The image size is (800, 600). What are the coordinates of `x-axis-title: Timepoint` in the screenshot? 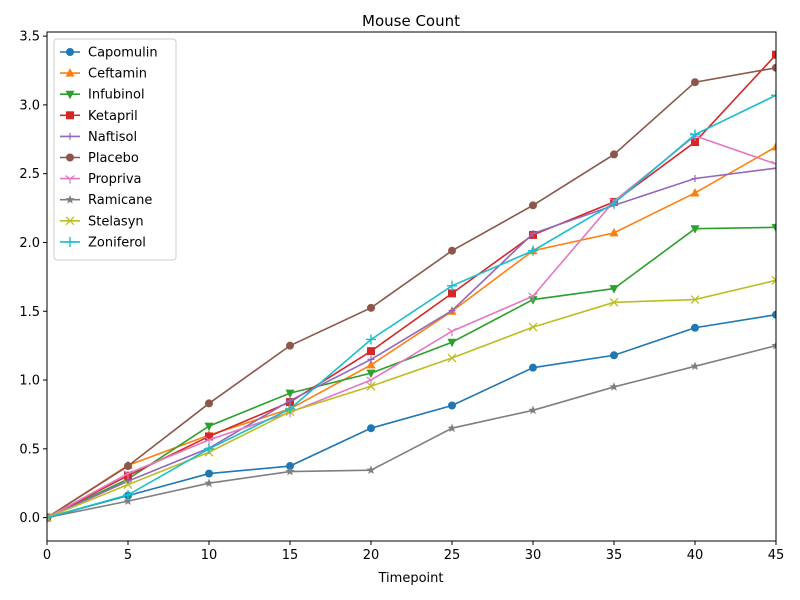 It's located at (411, 578).